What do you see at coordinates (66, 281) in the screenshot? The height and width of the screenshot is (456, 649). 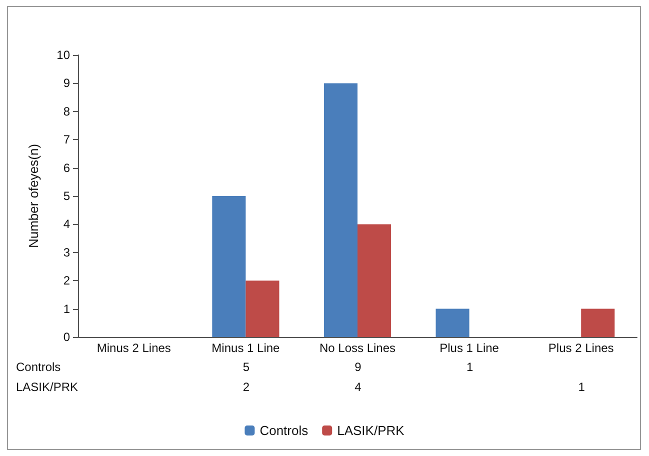 I see `y-tick-label: 2` at bounding box center [66, 281].